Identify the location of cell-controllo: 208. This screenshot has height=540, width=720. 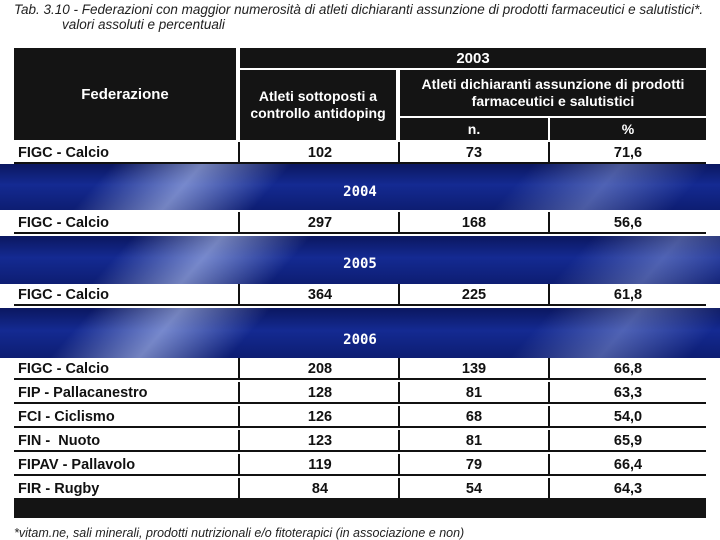
(320, 369).